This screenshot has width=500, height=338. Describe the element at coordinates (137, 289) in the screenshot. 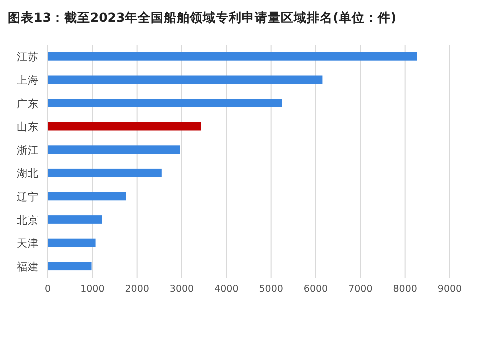

I see `x-tick-label: 2000` at that location.